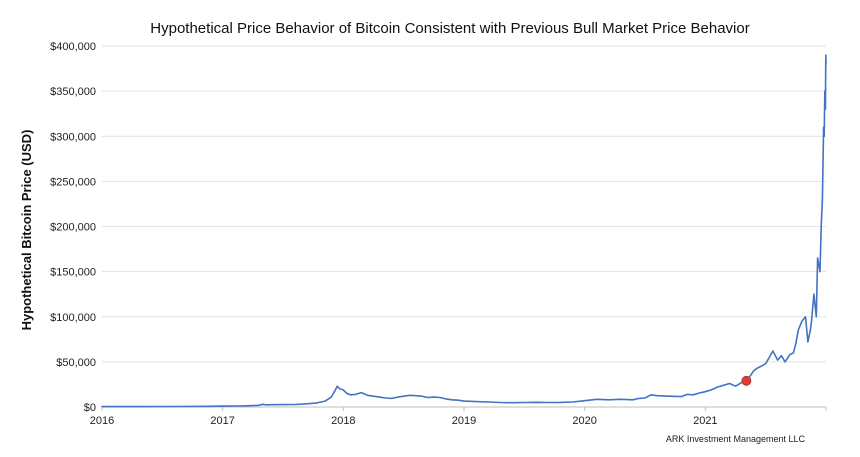  Describe the element at coordinates (222, 421) in the screenshot. I see `x-tick-label: 2017` at that location.